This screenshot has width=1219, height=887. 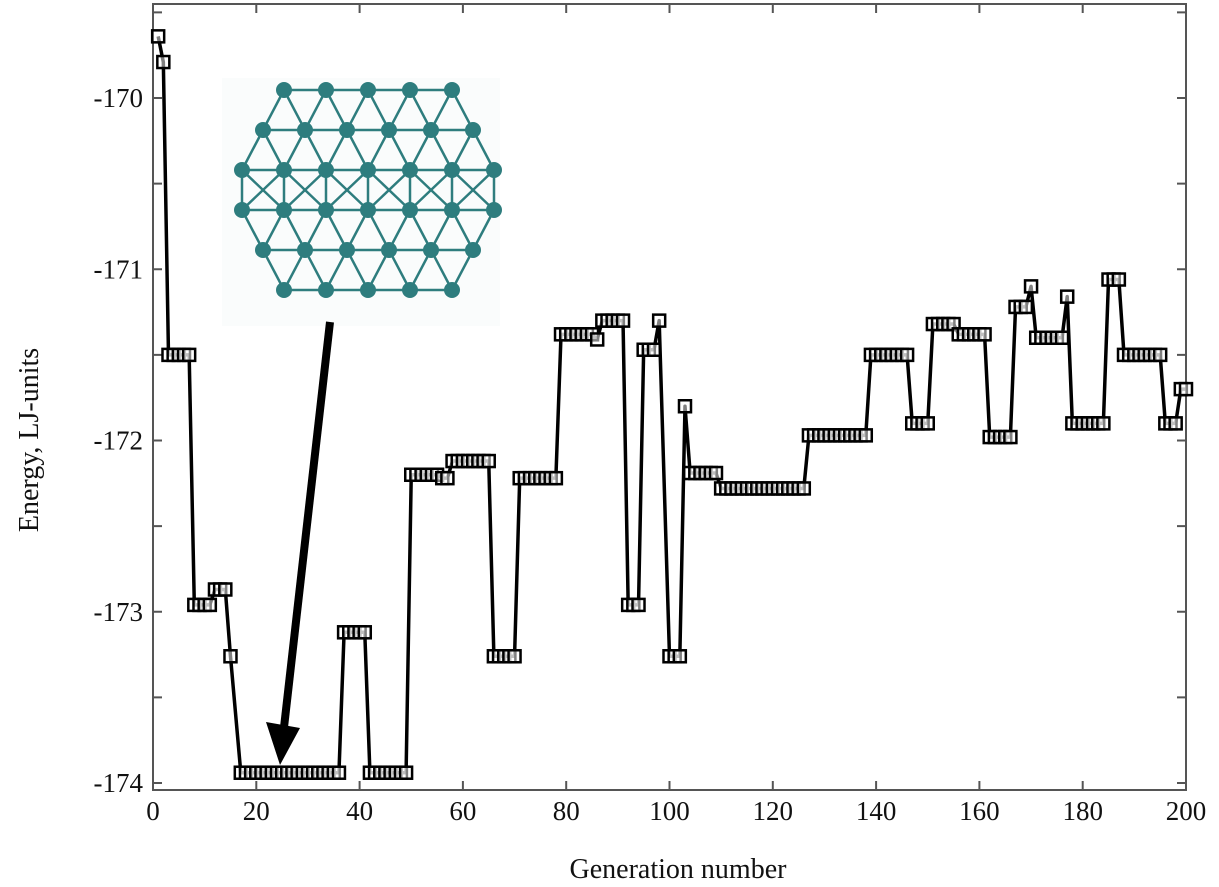 I want to click on x-tick-label: 0, so click(x=153, y=811).